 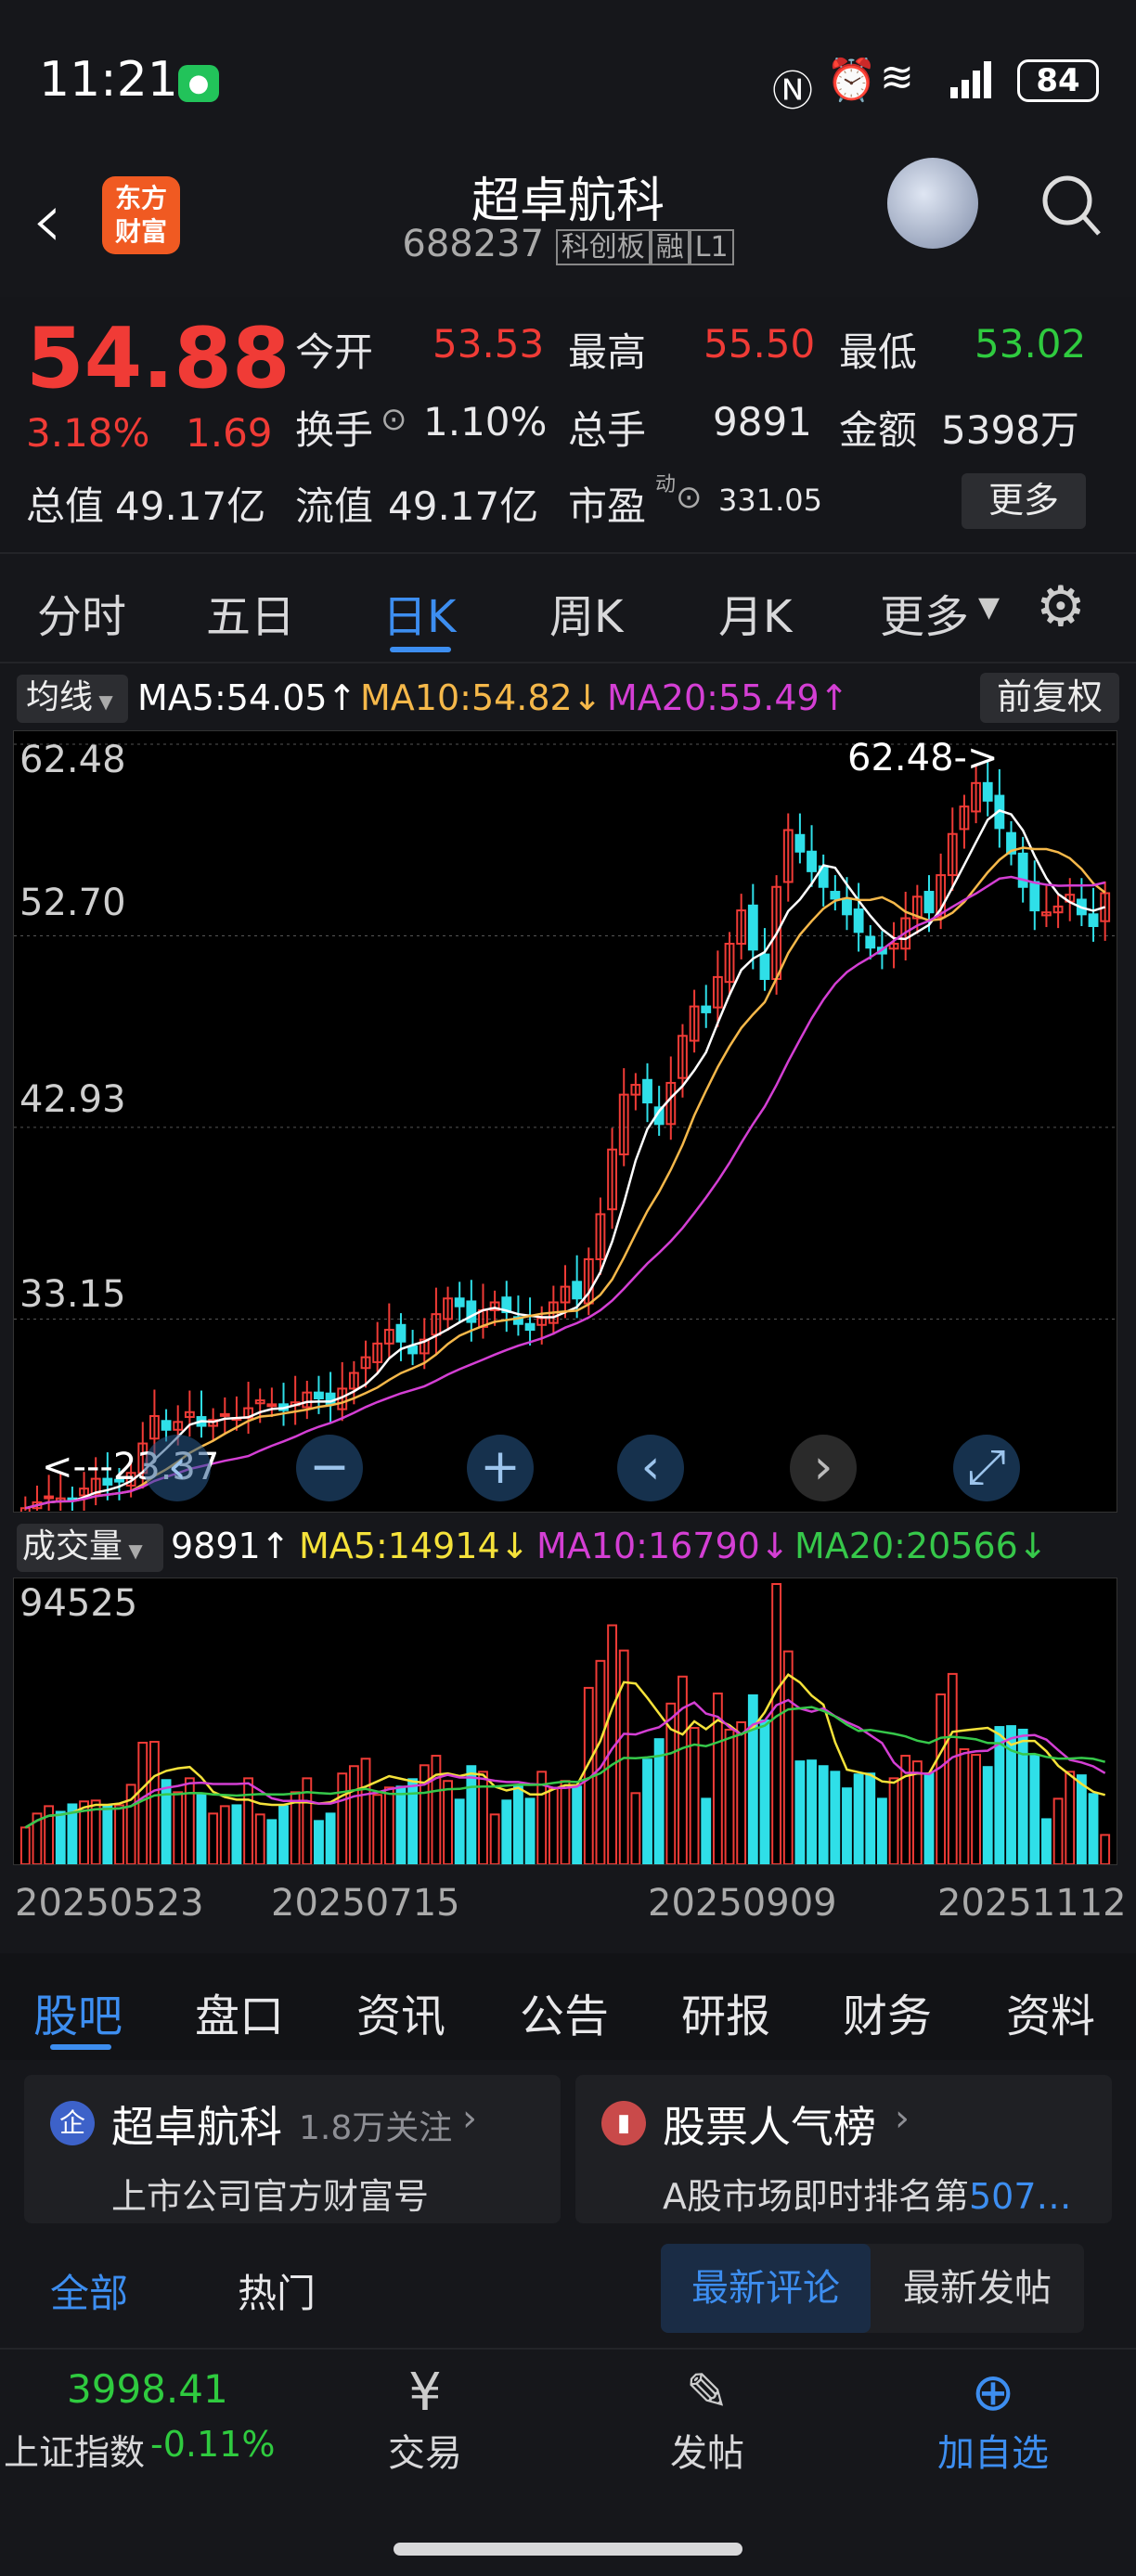 What do you see at coordinates (78, 2016) in the screenshot?
I see `tab-forum: 股吧` at bounding box center [78, 2016].